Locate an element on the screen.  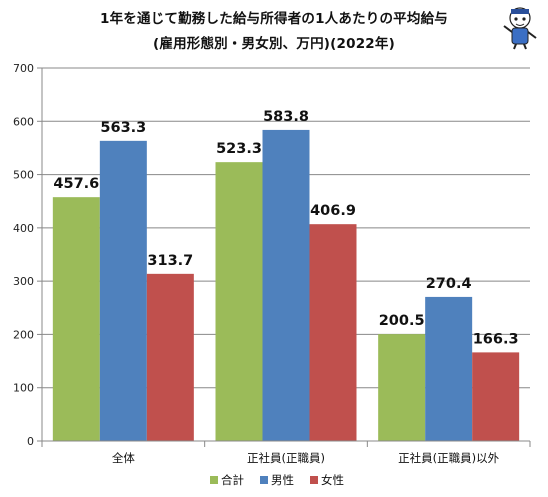
data-label: 583.8 is located at coordinates (286, 117).